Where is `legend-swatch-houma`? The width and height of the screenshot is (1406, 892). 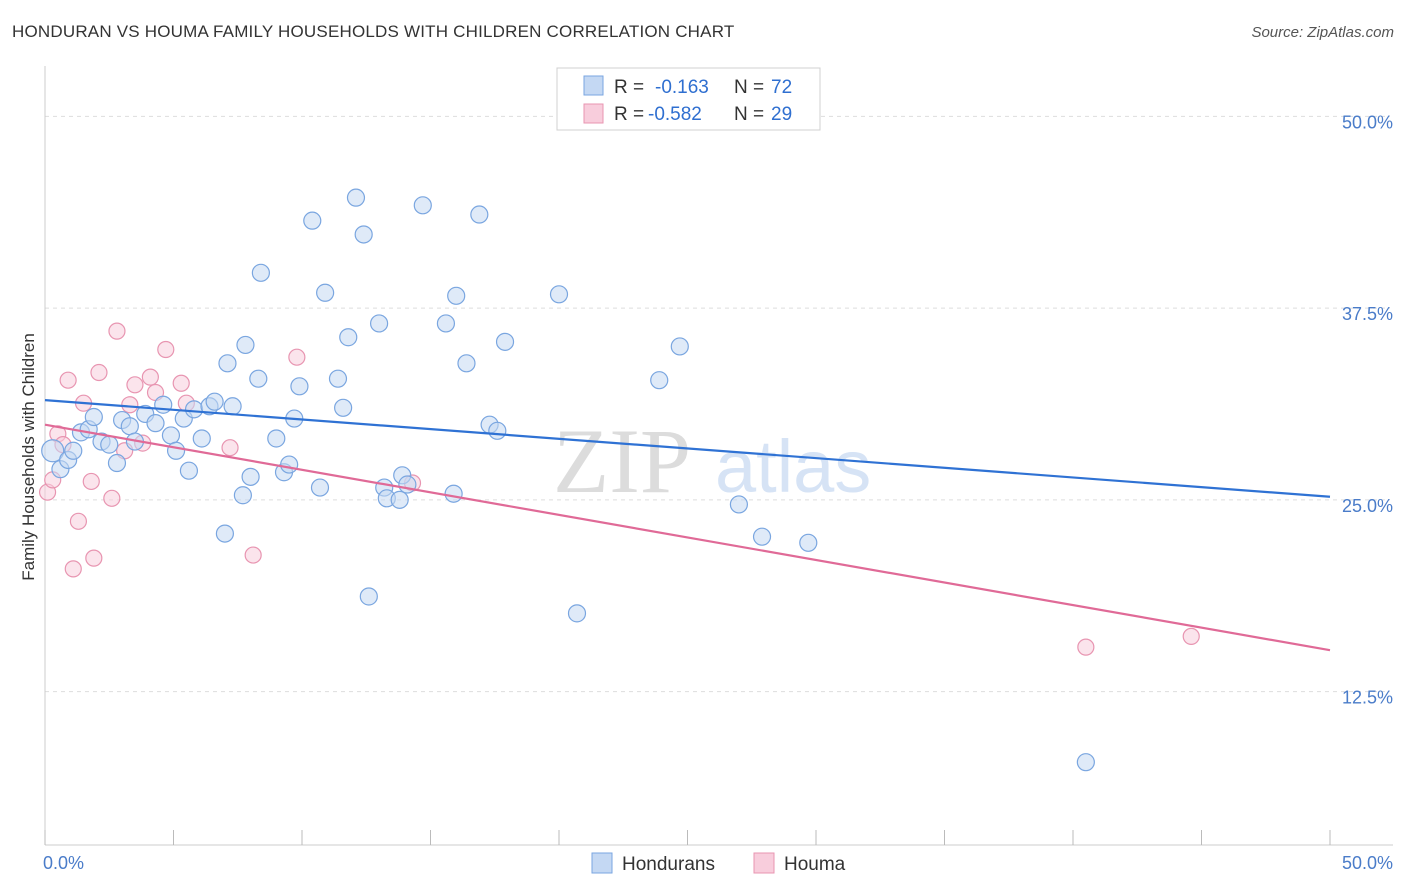 legend-swatch-houma is located at coordinates (593, 113).